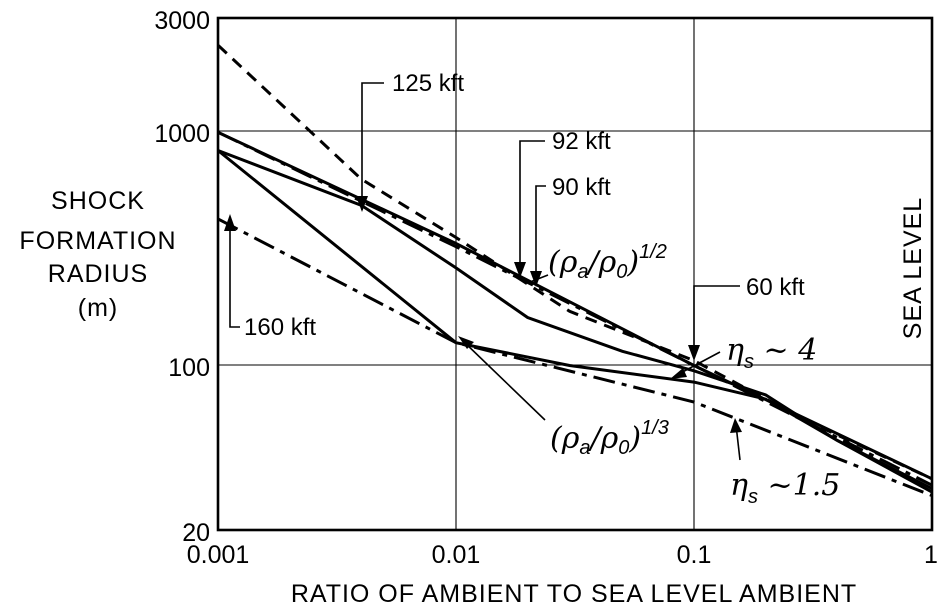 This screenshot has width=937, height=613. Describe the element at coordinates (609, 438) in the screenshot. I see `annotation-text-exp-third: (ρa/ρ0)1/3` at that location.